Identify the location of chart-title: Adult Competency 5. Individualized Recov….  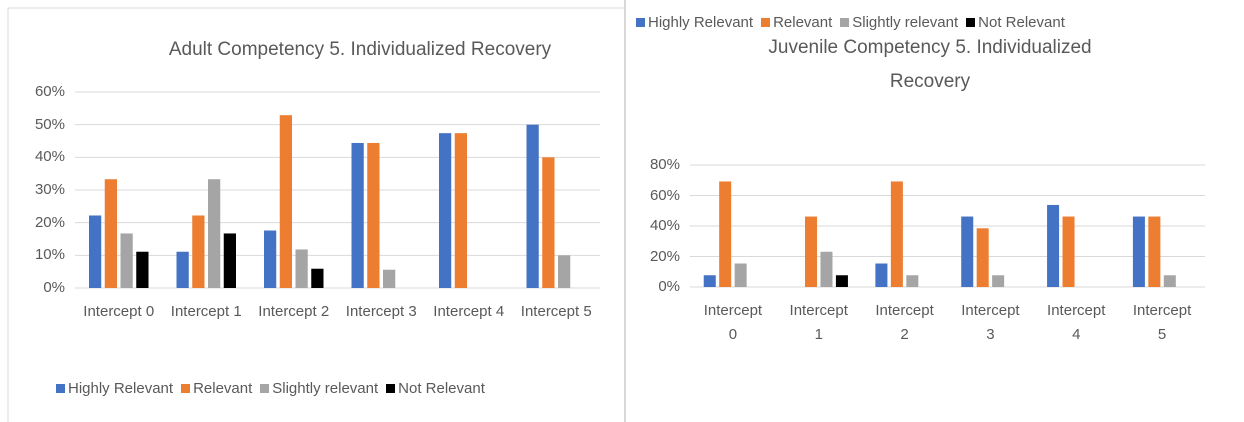
(360, 49).